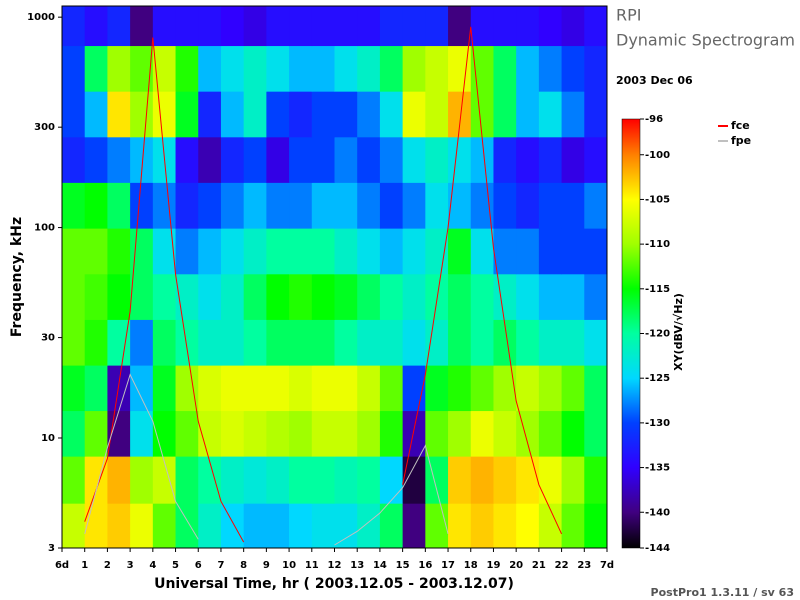 Image resolution: width=800 pixels, height=600 pixels. I want to click on x-tick-label: 2, so click(107, 565).